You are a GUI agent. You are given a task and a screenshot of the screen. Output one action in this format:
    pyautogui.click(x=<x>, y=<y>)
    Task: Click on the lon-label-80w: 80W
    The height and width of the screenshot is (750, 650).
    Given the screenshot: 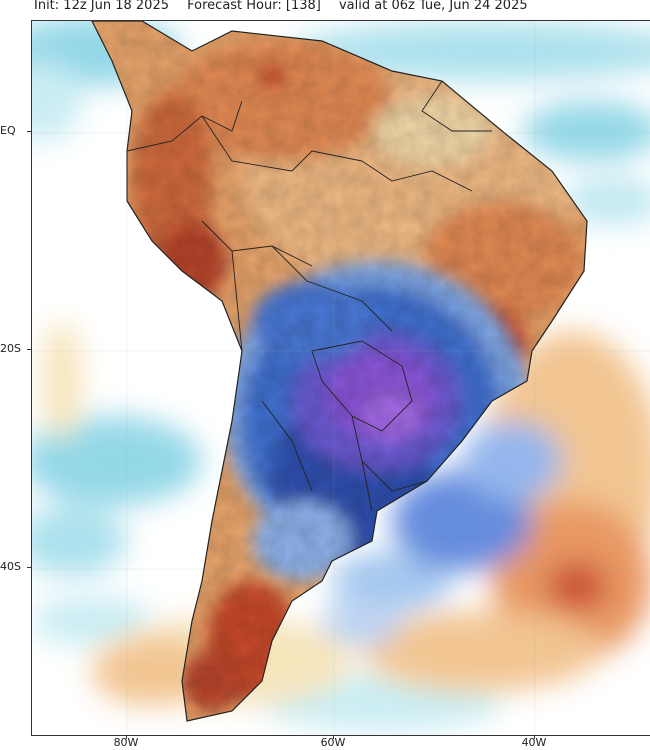 What is the action you would take?
    pyautogui.click(x=126, y=742)
    